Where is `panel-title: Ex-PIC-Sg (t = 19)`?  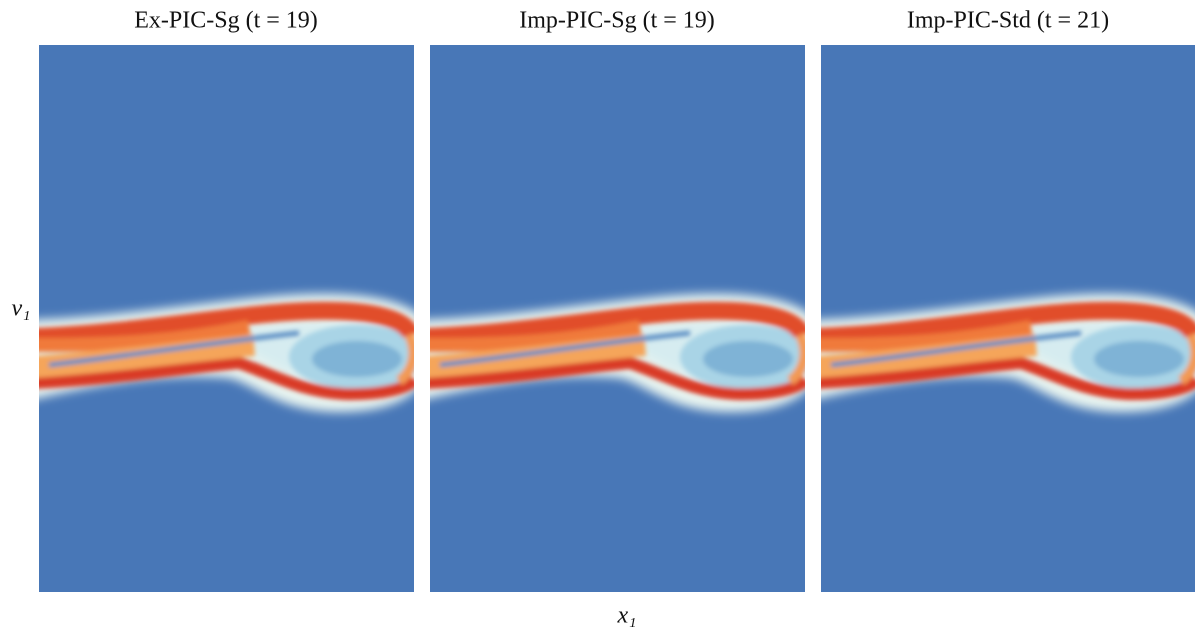
panel-title: Ex-PIC-Sg (t = 19) is located at coordinates (226, 21).